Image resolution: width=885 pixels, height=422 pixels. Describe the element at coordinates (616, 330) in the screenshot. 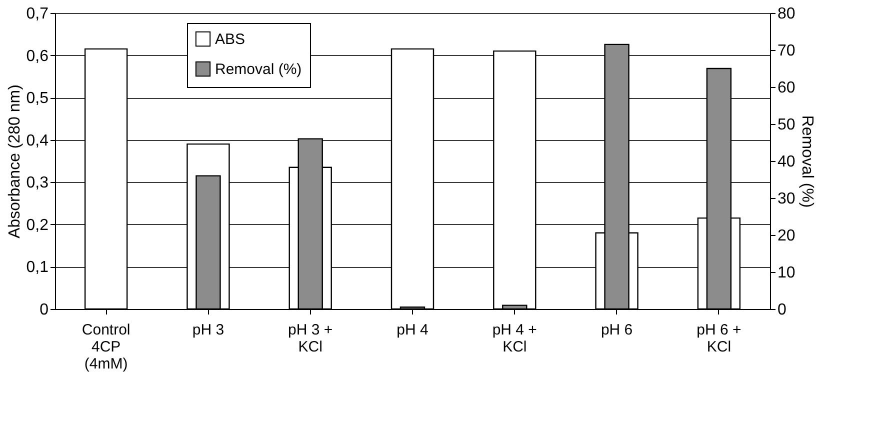

I see `x-tick-label: pH 6` at that location.